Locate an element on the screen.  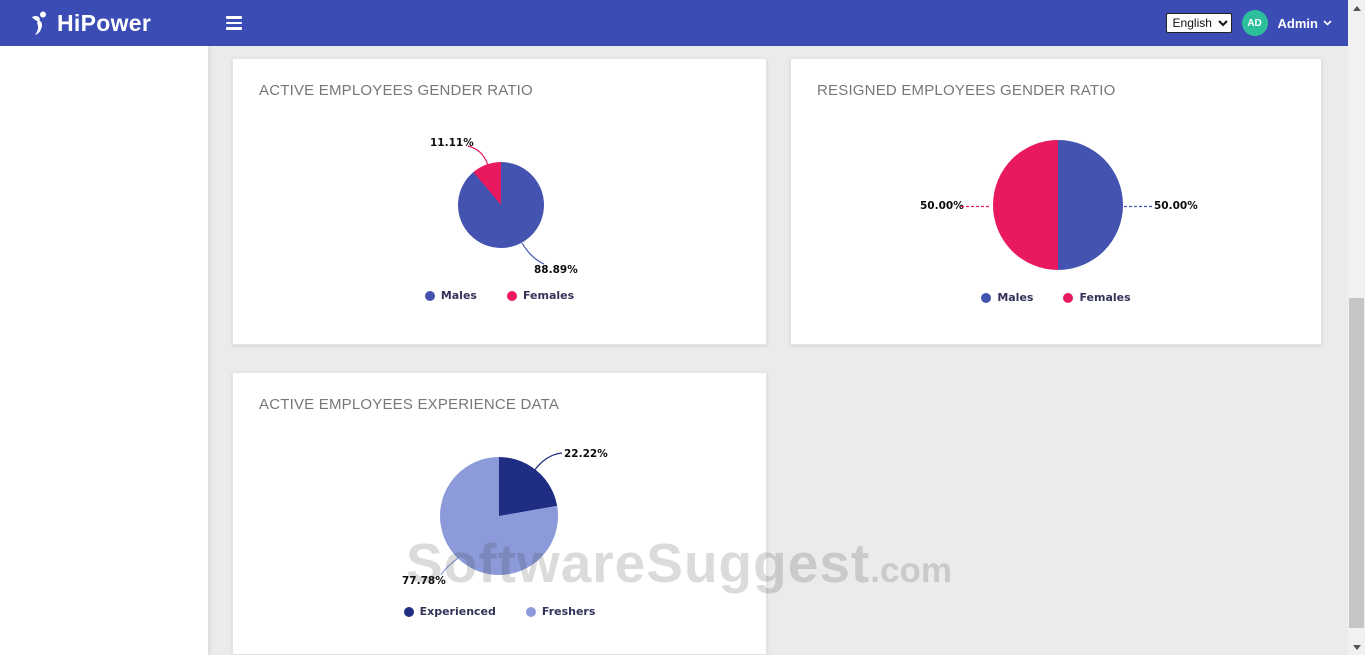
pct-label-males: 50.00% is located at coordinates (1176, 206).